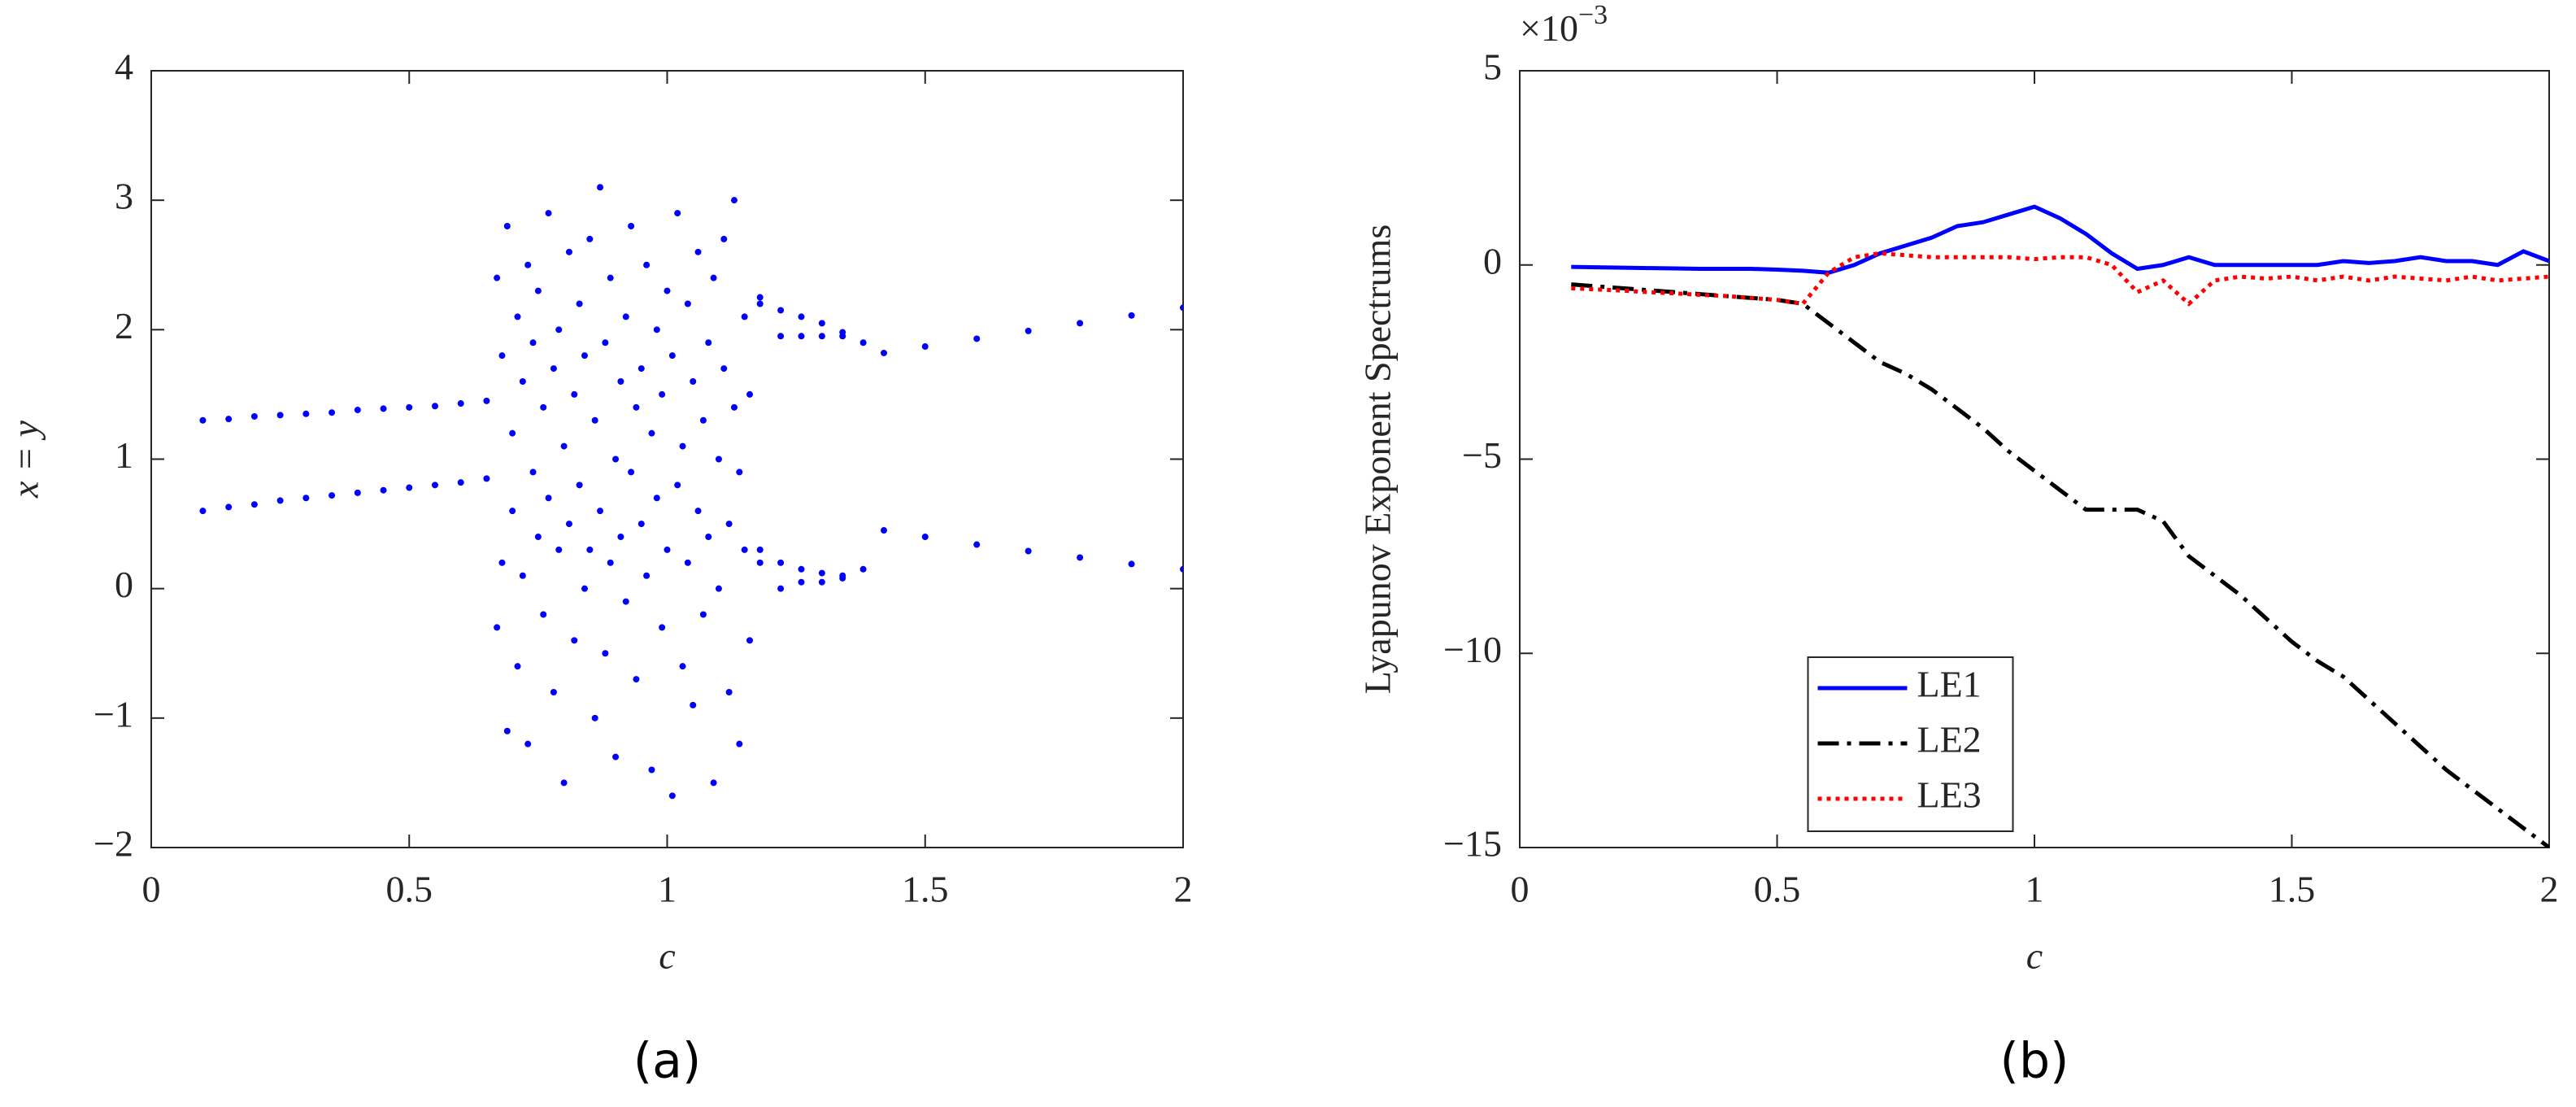  Describe the element at coordinates (1378, 459) in the screenshot. I see `y-axis-label: Lyapunov Exponent Spectrums` at that location.